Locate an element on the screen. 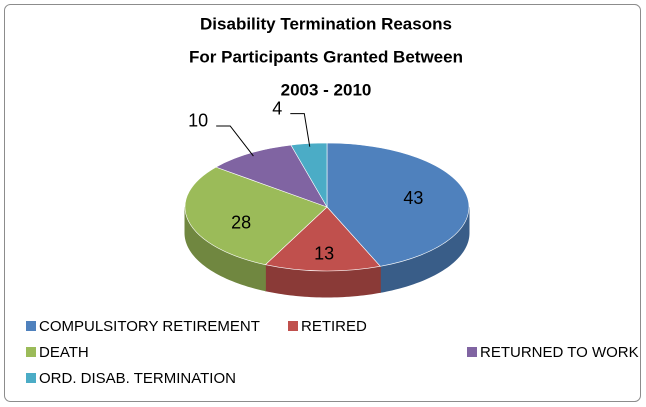 This screenshot has height=407, width=646. chart-title: For Participants Granted Between is located at coordinates (326, 56).